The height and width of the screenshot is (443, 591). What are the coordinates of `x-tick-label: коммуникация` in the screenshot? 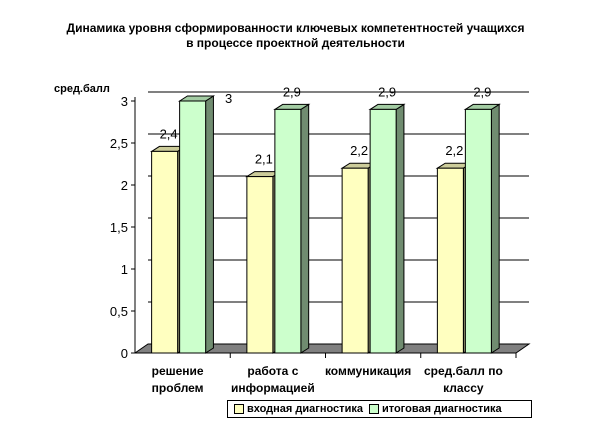 It's located at (368, 371).